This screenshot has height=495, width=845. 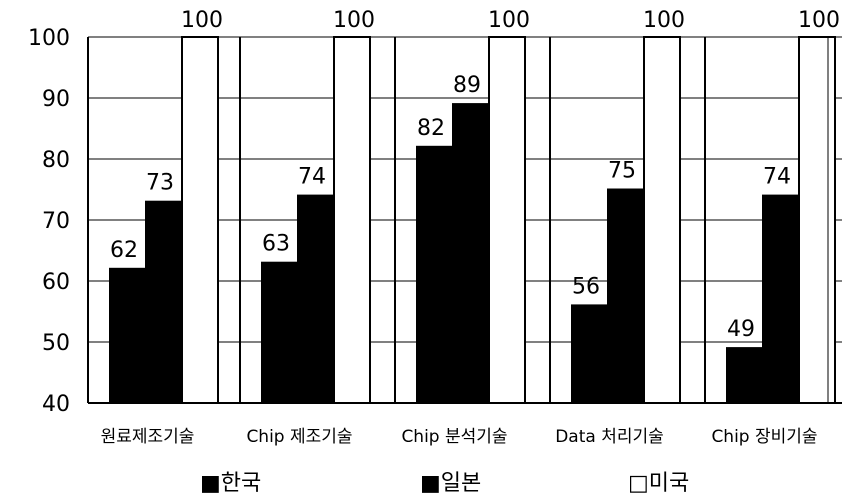 I want to click on data-label: 62, so click(x=124, y=250).